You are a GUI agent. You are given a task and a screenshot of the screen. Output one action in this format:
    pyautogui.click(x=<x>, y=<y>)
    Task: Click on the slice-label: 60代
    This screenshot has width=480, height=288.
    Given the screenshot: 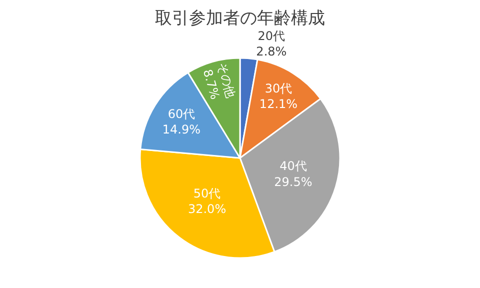 What is the action you would take?
    pyautogui.click(x=182, y=113)
    